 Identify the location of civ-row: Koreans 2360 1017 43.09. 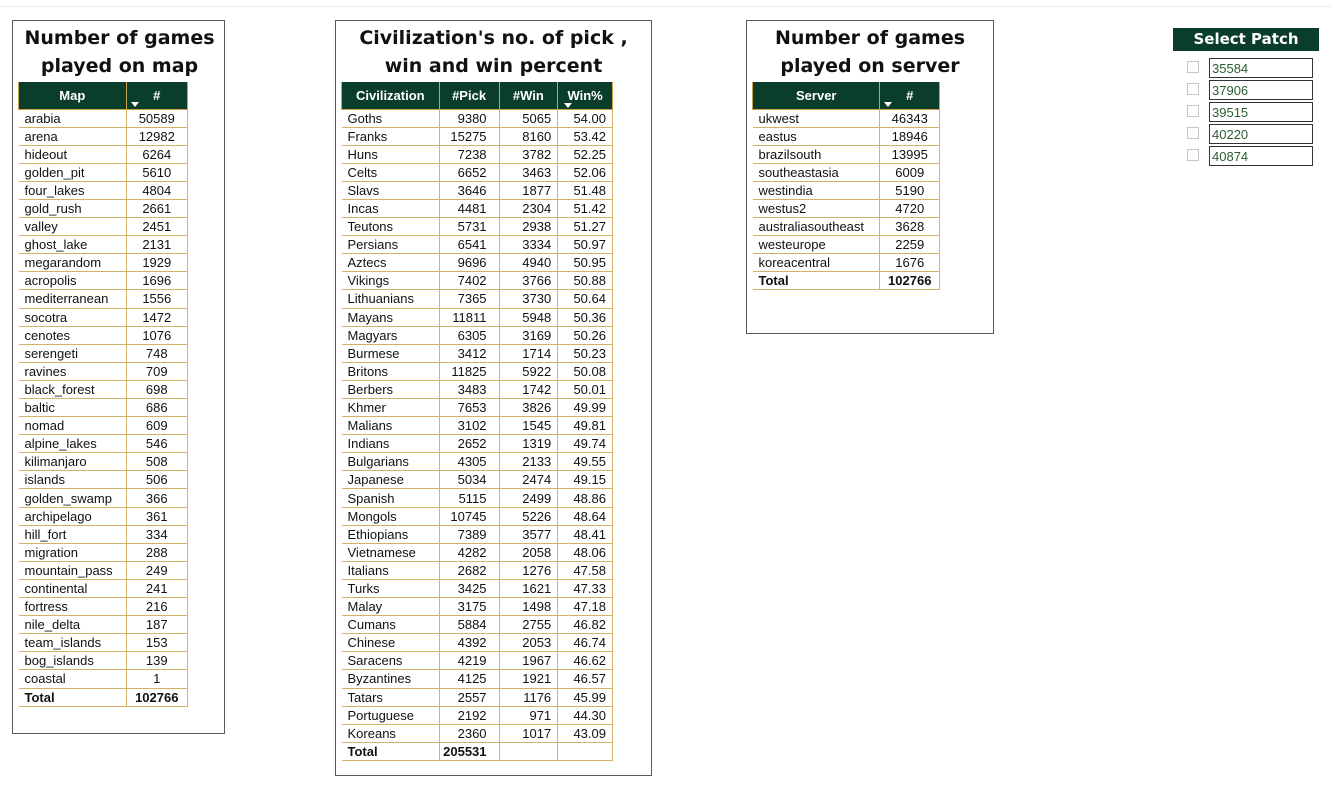
(477, 733).